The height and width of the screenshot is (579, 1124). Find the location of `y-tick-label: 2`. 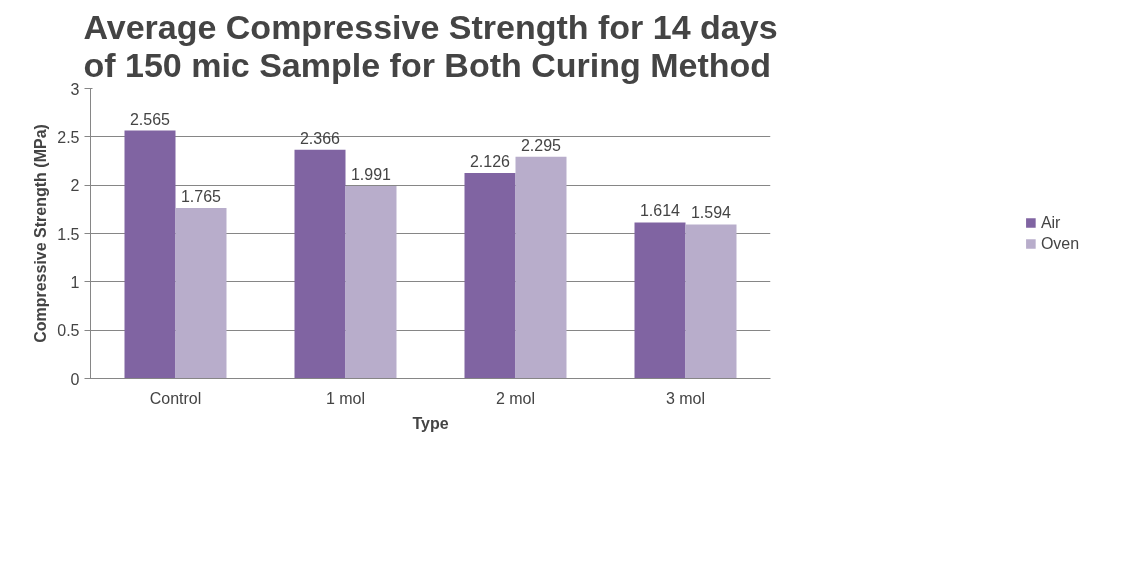

y-tick-label: 2 is located at coordinates (75, 186).